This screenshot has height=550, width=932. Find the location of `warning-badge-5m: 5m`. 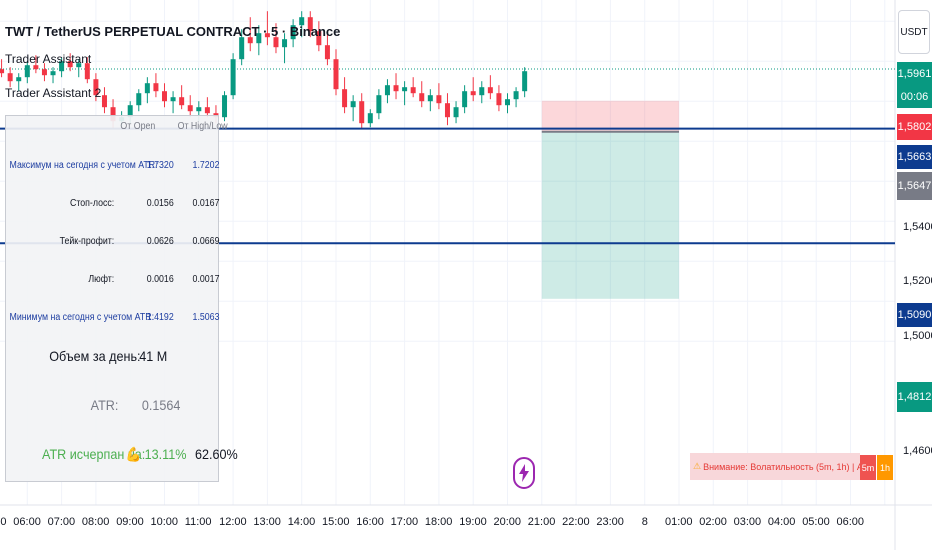

warning-badge-5m: 5m is located at coordinates (868, 467).